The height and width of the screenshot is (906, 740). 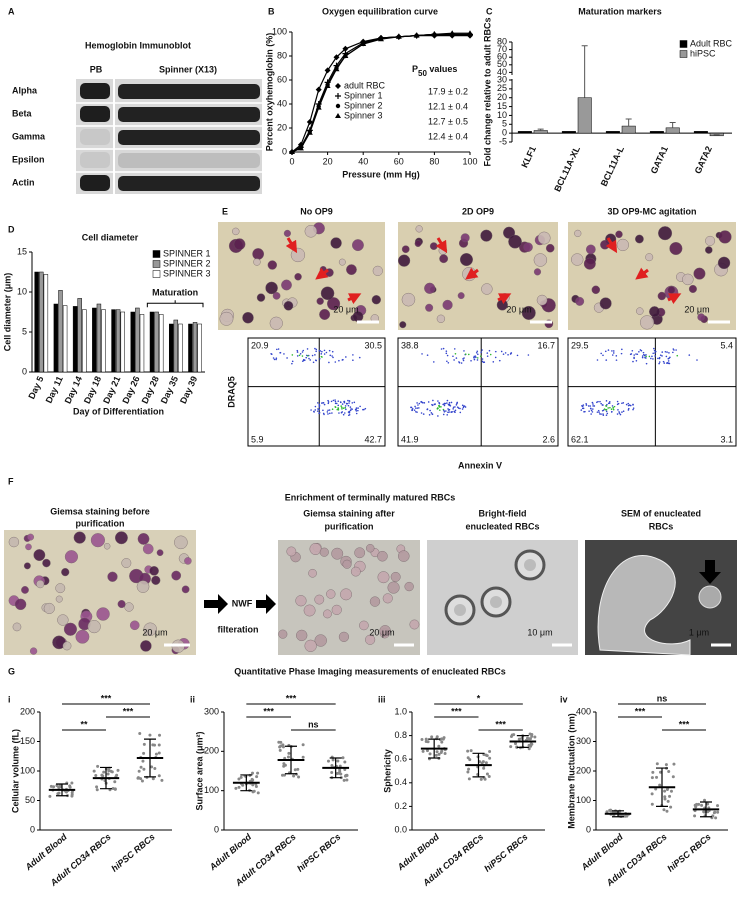 What do you see at coordinates (338, 106) in the screenshot?
I see `legend-marker` at bounding box center [338, 106].